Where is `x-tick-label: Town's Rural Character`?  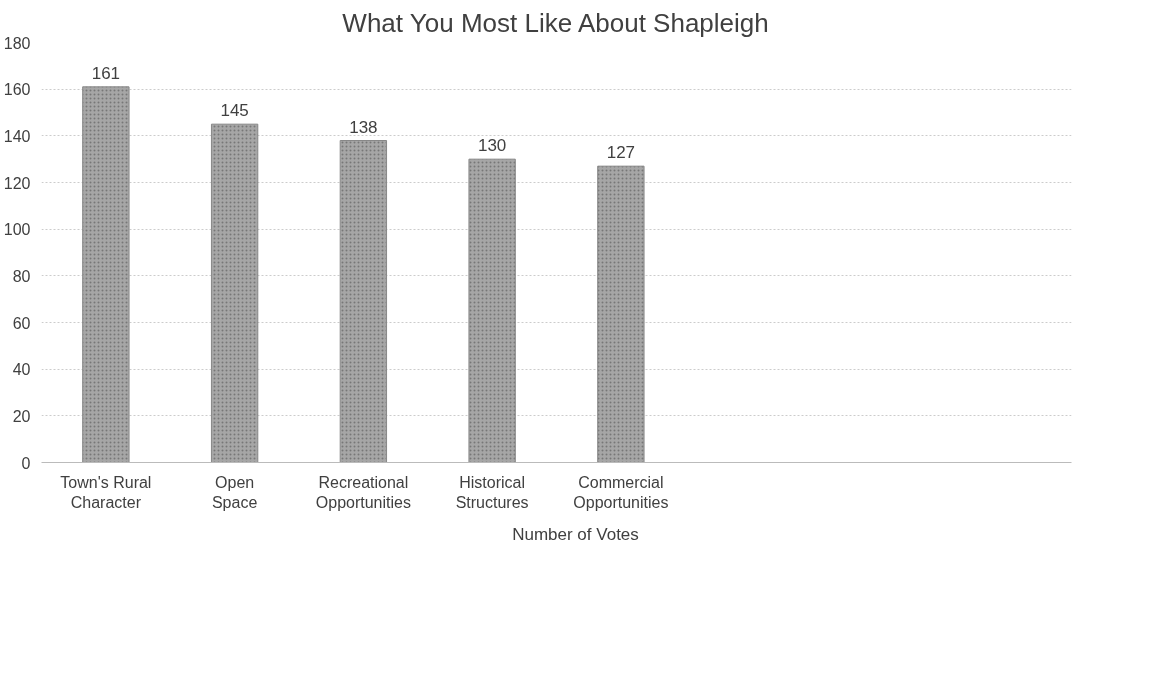
x-tick-label: Town's Rural Character is located at coordinates (106, 492).